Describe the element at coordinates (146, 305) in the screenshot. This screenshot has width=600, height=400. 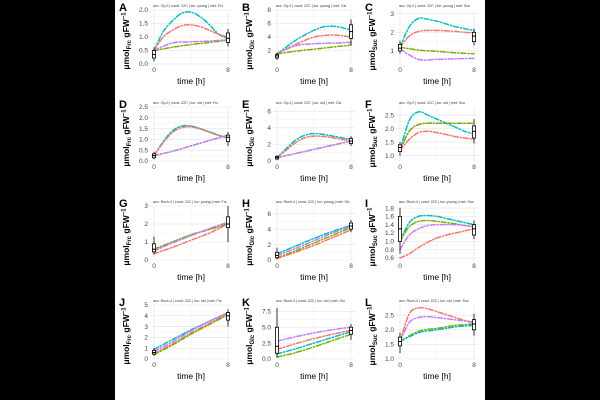
I see `y-tick-label: 5` at that location.